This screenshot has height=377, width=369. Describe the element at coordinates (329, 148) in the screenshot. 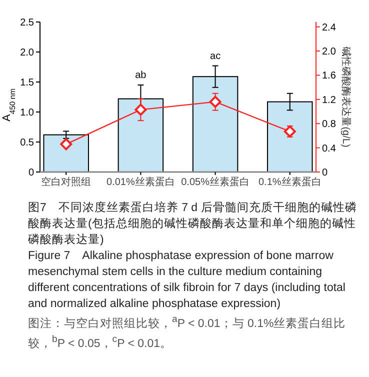

I see `y2-tick-label: 0.4` at that location.